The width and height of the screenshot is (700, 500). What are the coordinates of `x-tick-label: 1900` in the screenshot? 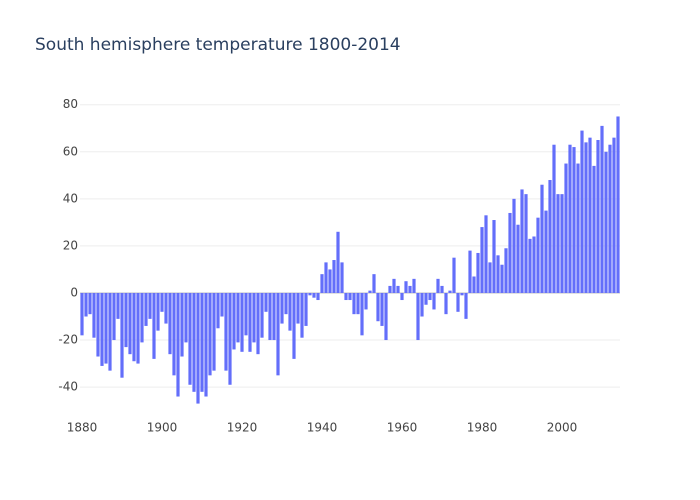 It's located at (162, 428).